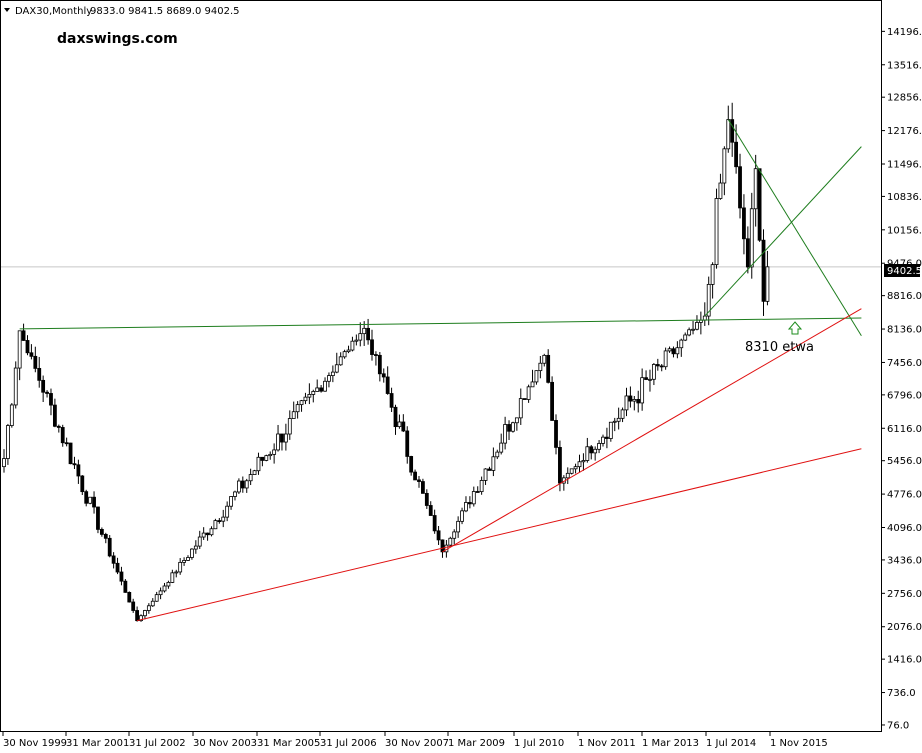 This screenshot has width=922, height=753. I want to click on y-tick-label: 76.0, so click(898, 725).